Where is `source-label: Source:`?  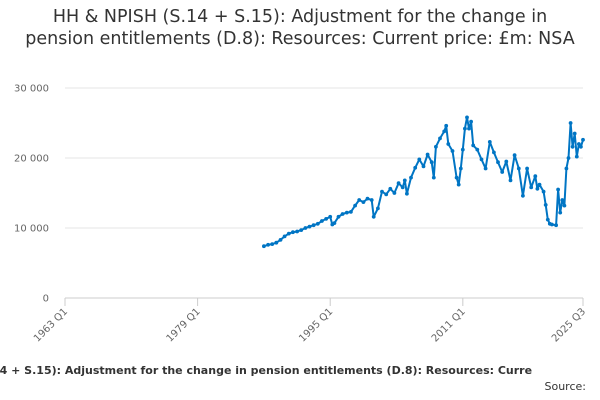 source-label: Source: is located at coordinates (565, 386).